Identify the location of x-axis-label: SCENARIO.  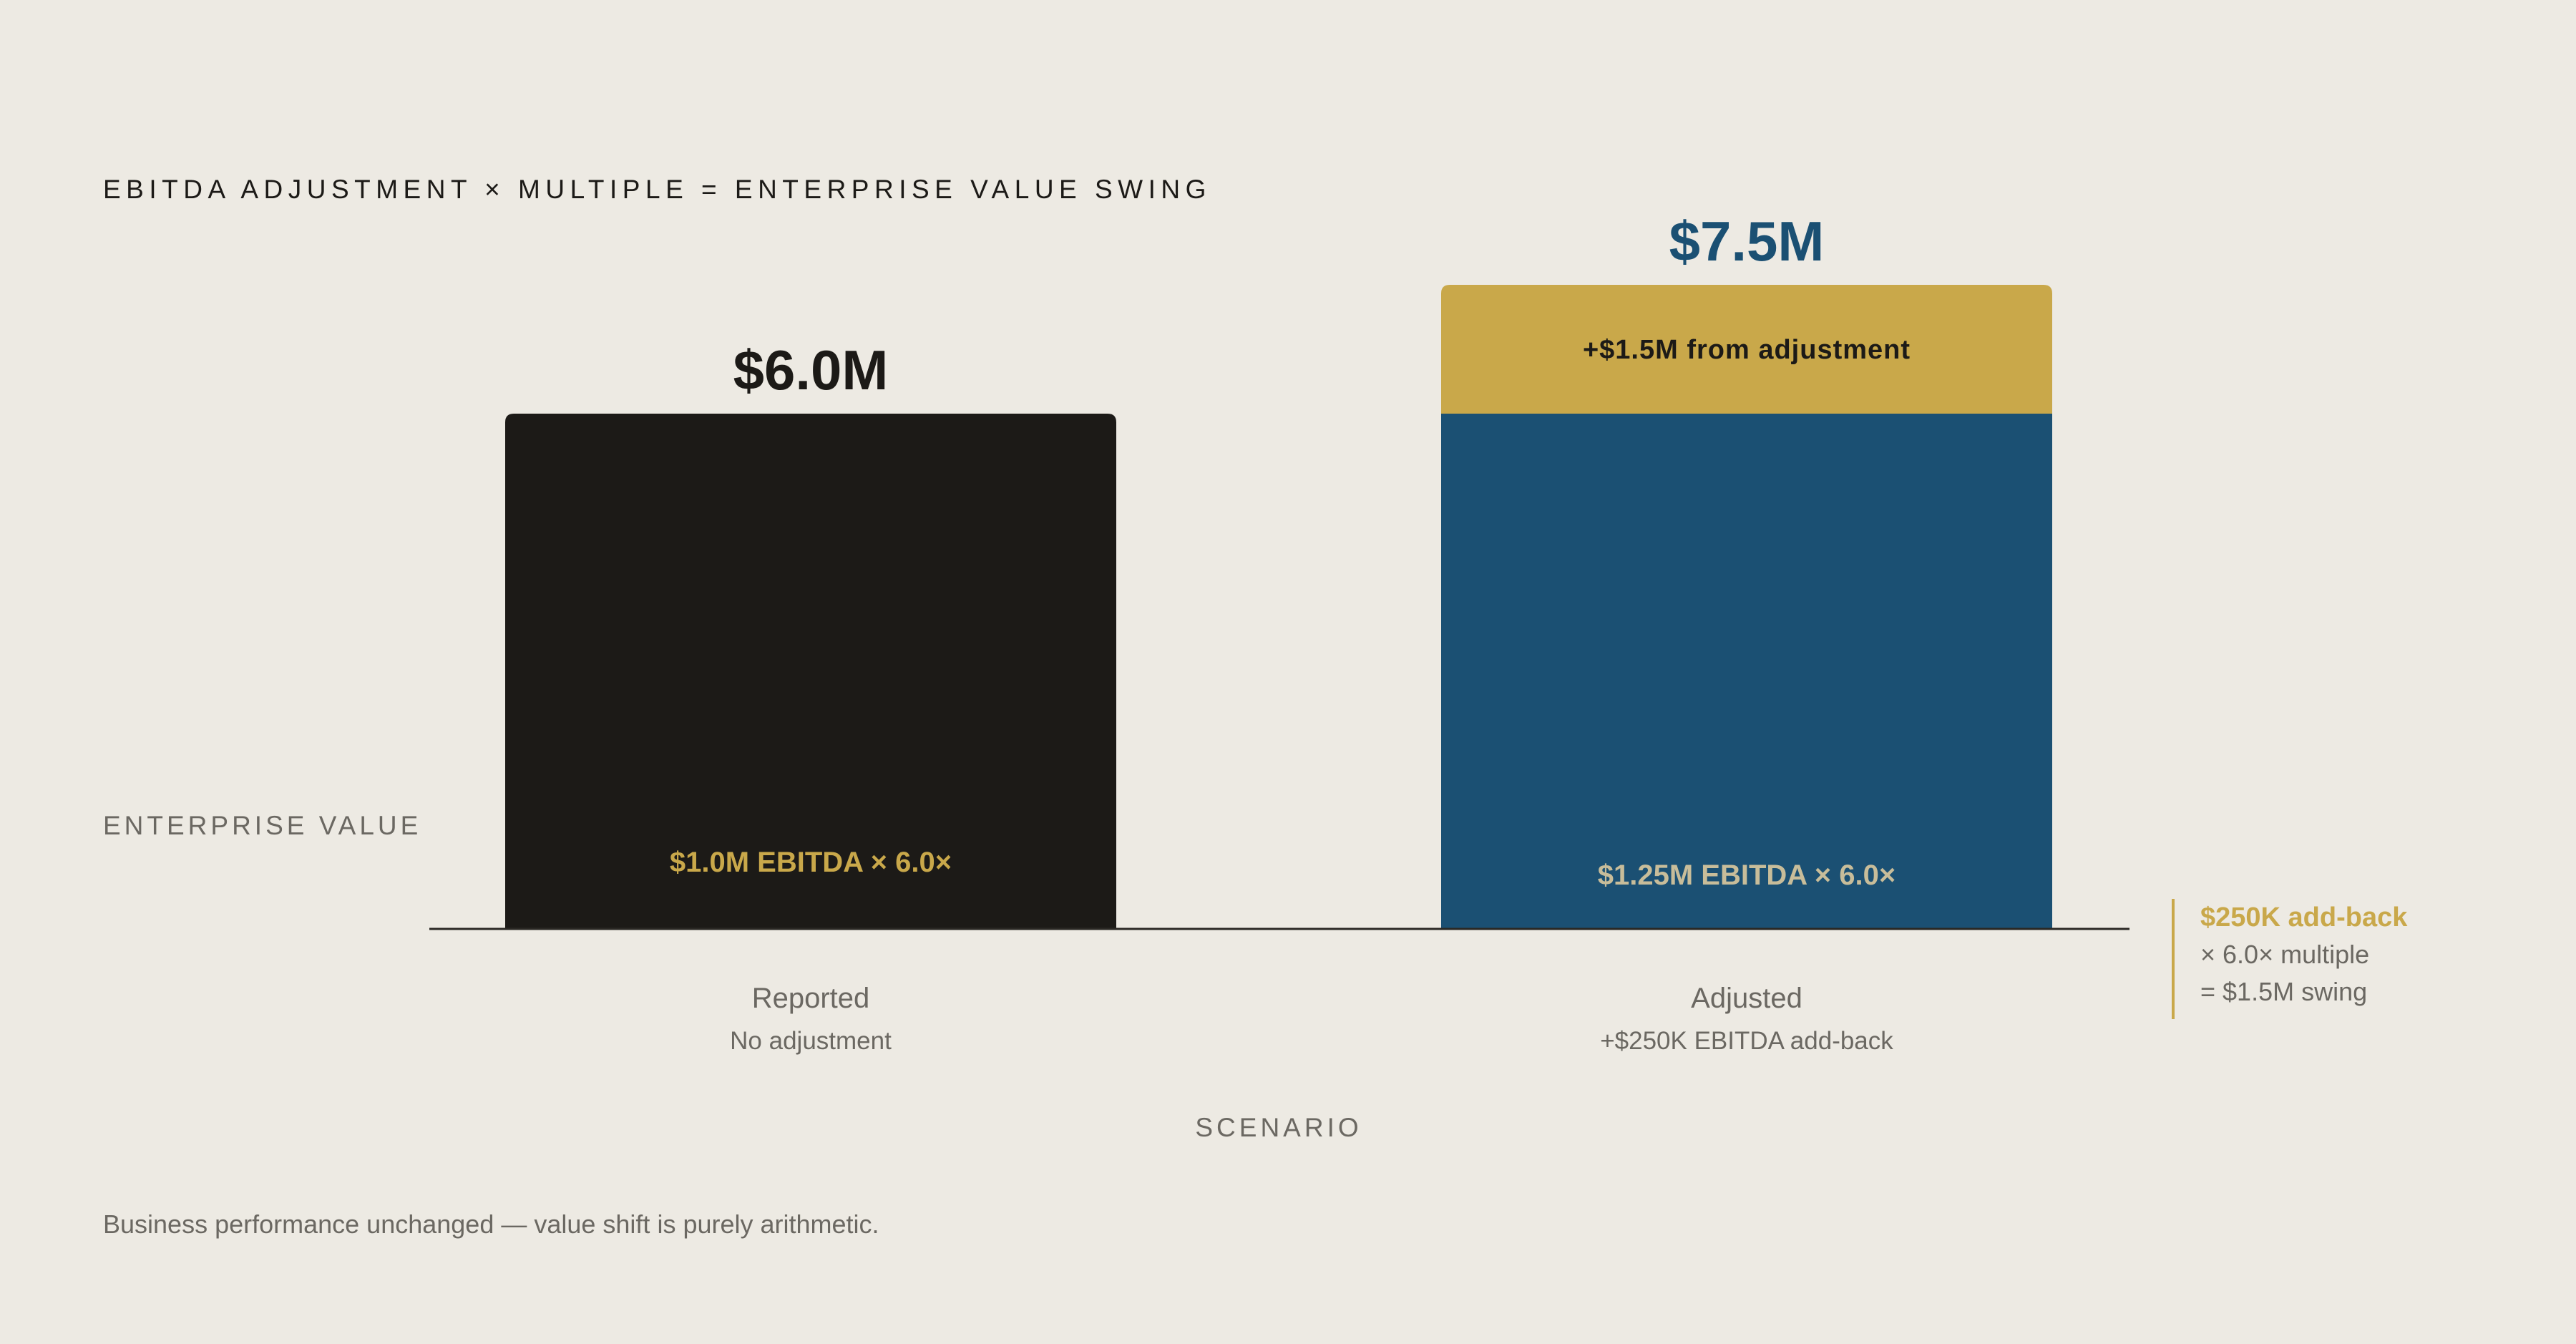
(1278, 1127).